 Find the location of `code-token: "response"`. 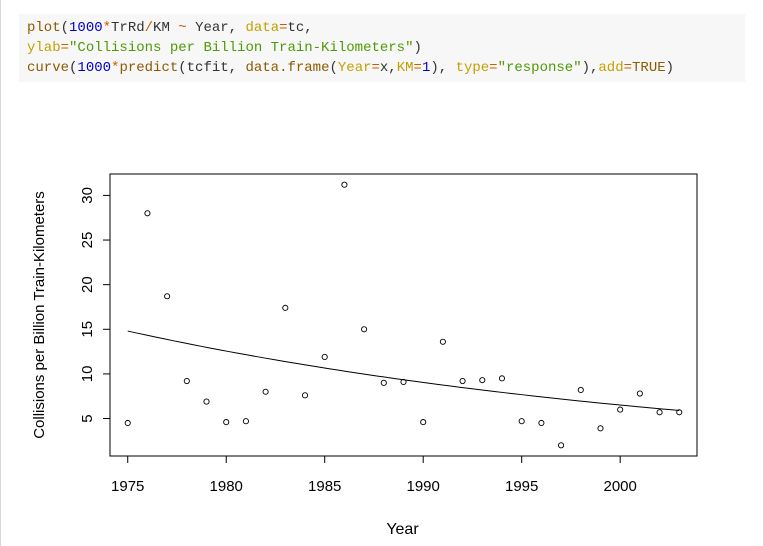

code-token: "response" is located at coordinates (539, 68).